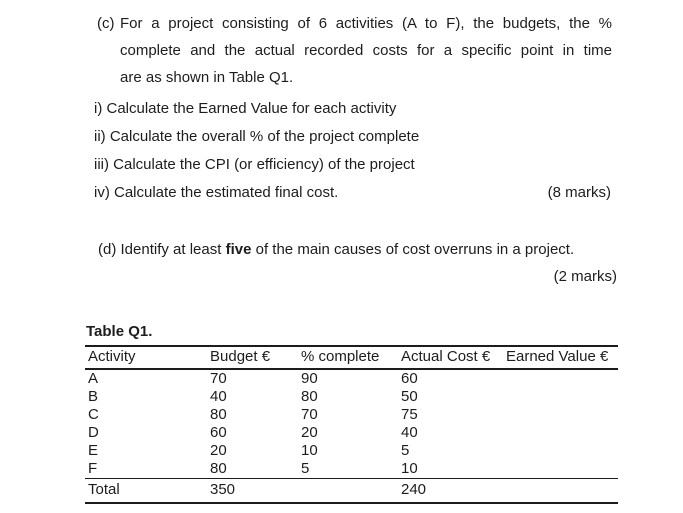 The height and width of the screenshot is (513, 683). I want to click on cell-actual-cost: 40, so click(409, 432).